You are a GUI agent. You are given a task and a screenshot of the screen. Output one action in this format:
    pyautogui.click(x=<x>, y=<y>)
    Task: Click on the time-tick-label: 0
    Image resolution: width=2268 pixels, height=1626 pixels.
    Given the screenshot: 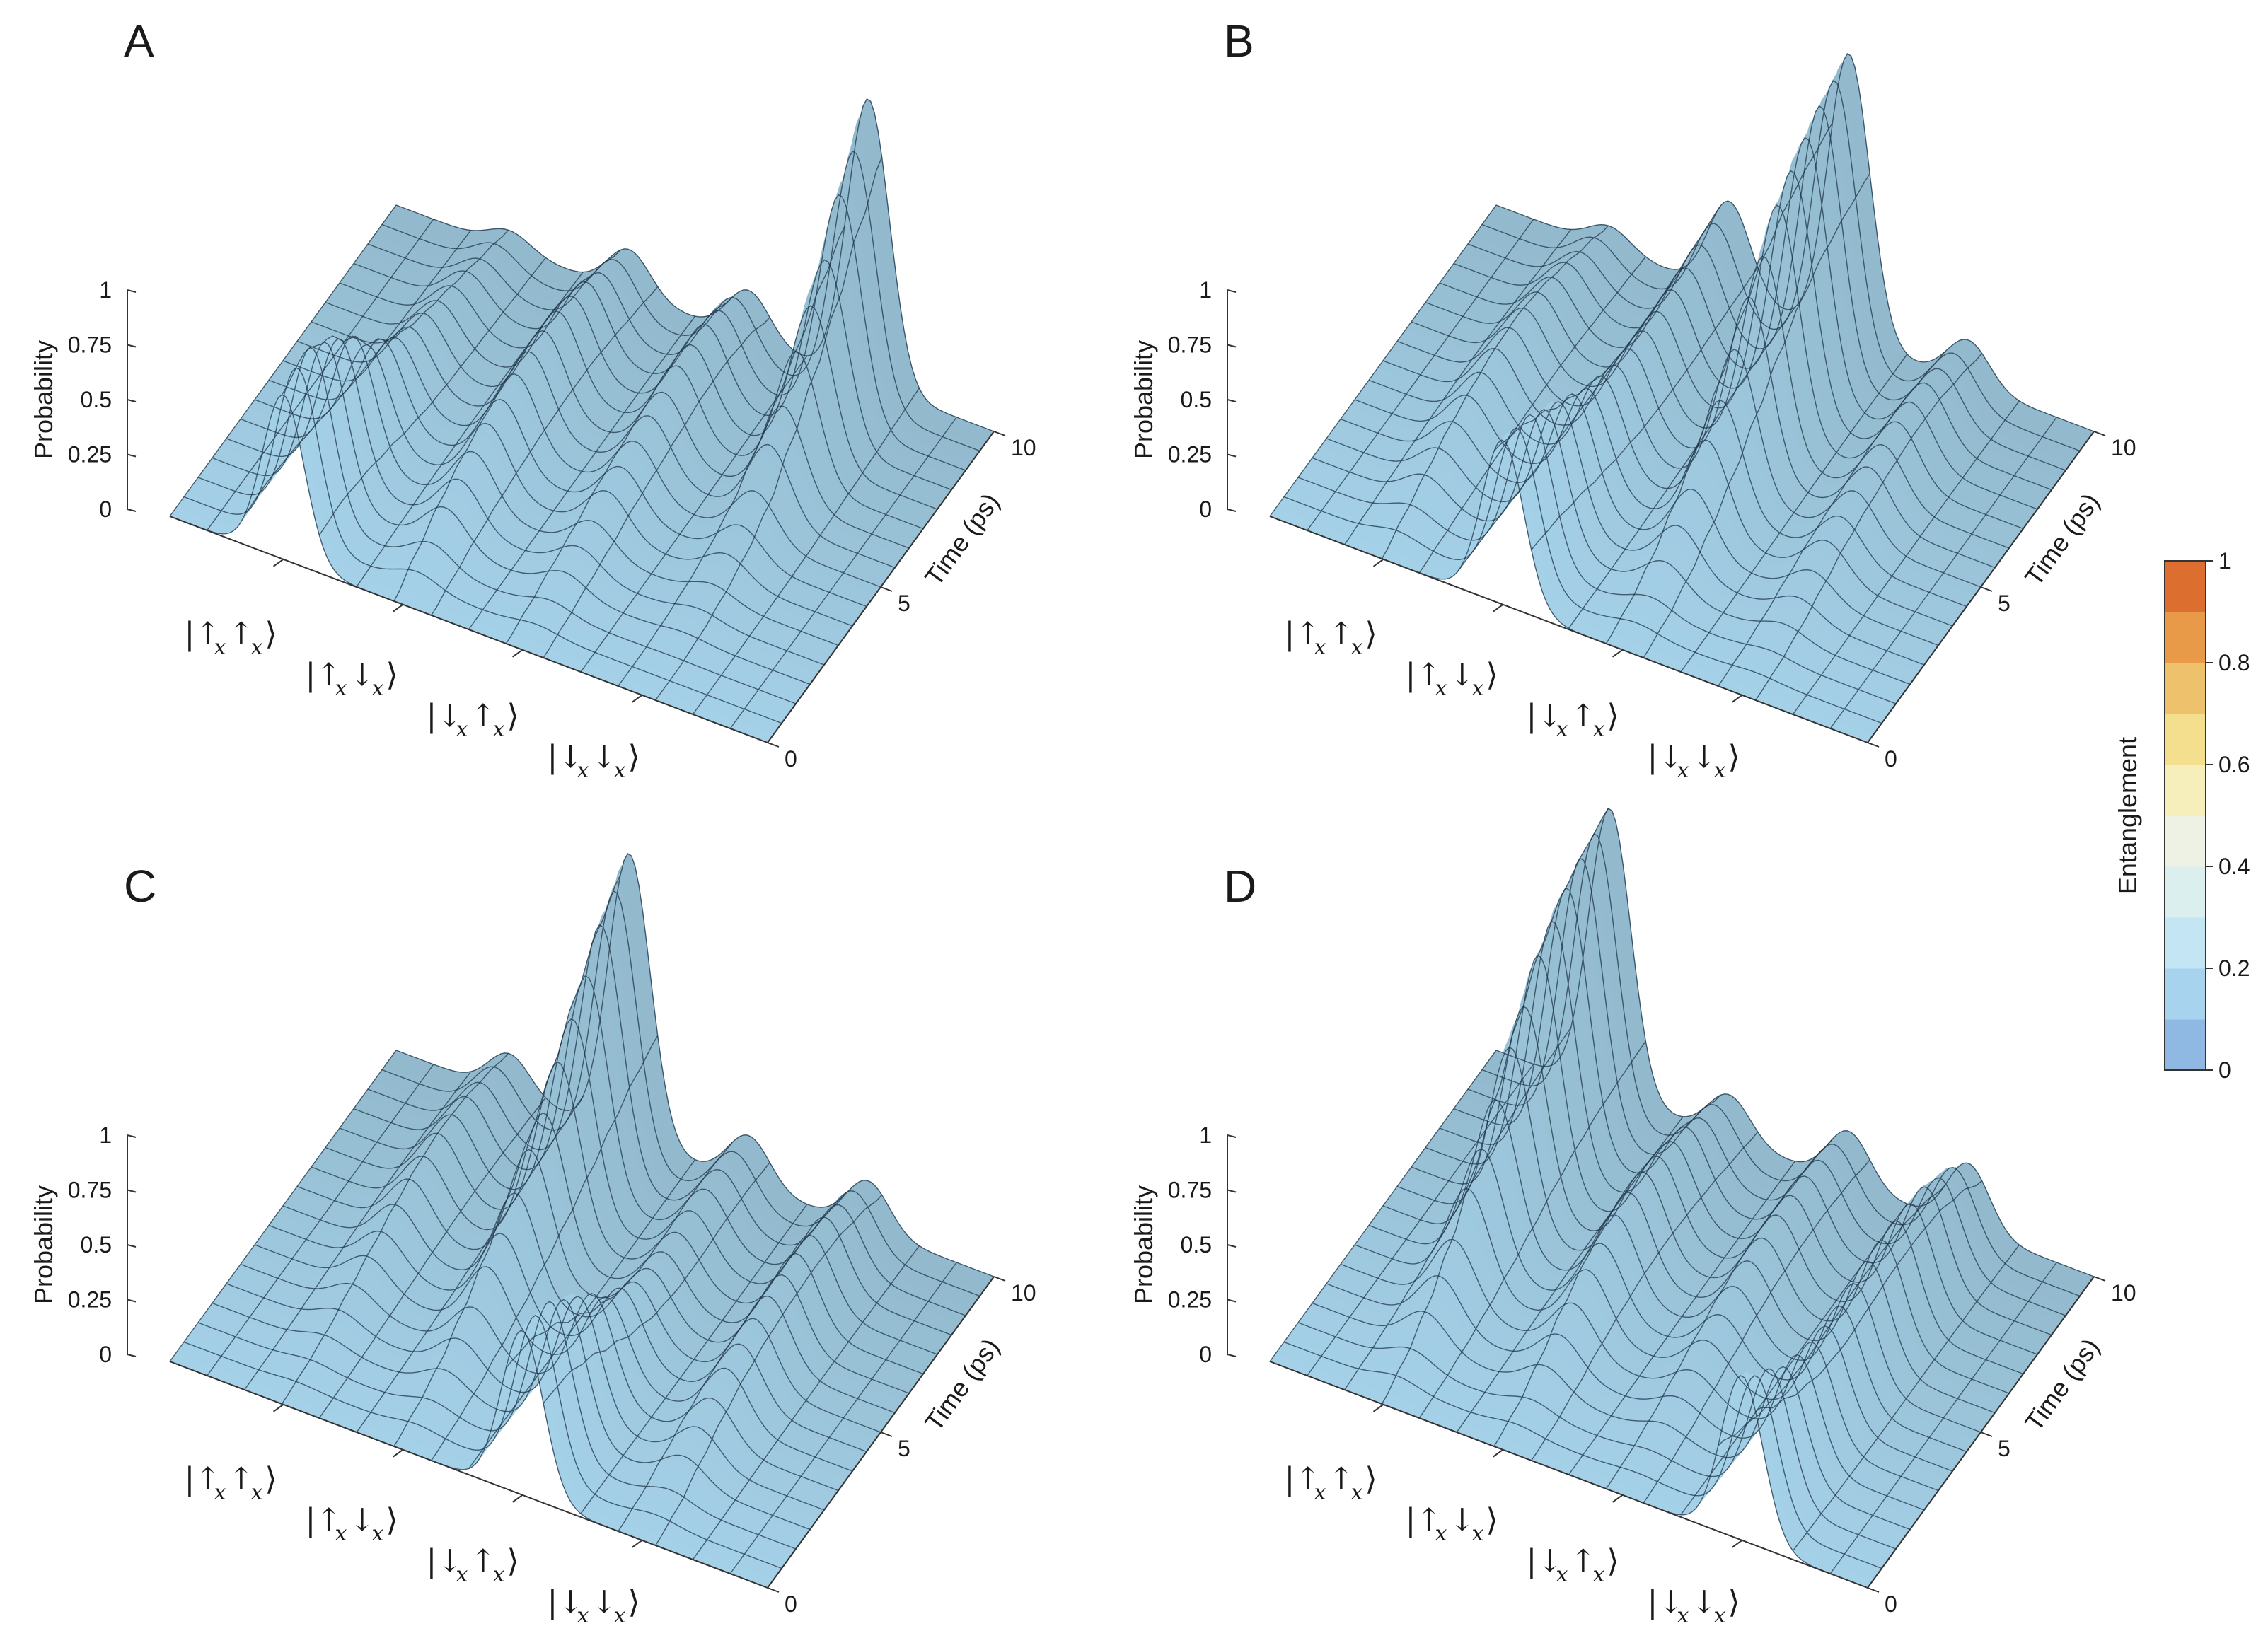 What is the action you would take?
    pyautogui.click(x=791, y=759)
    